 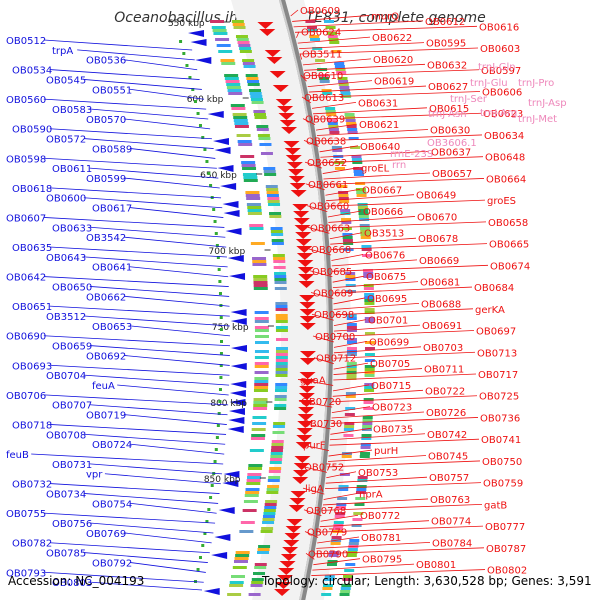 What do you see at coordinates (112, 90) in the screenshot?
I see `gene-label: OB0551` at bounding box center [112, 90].